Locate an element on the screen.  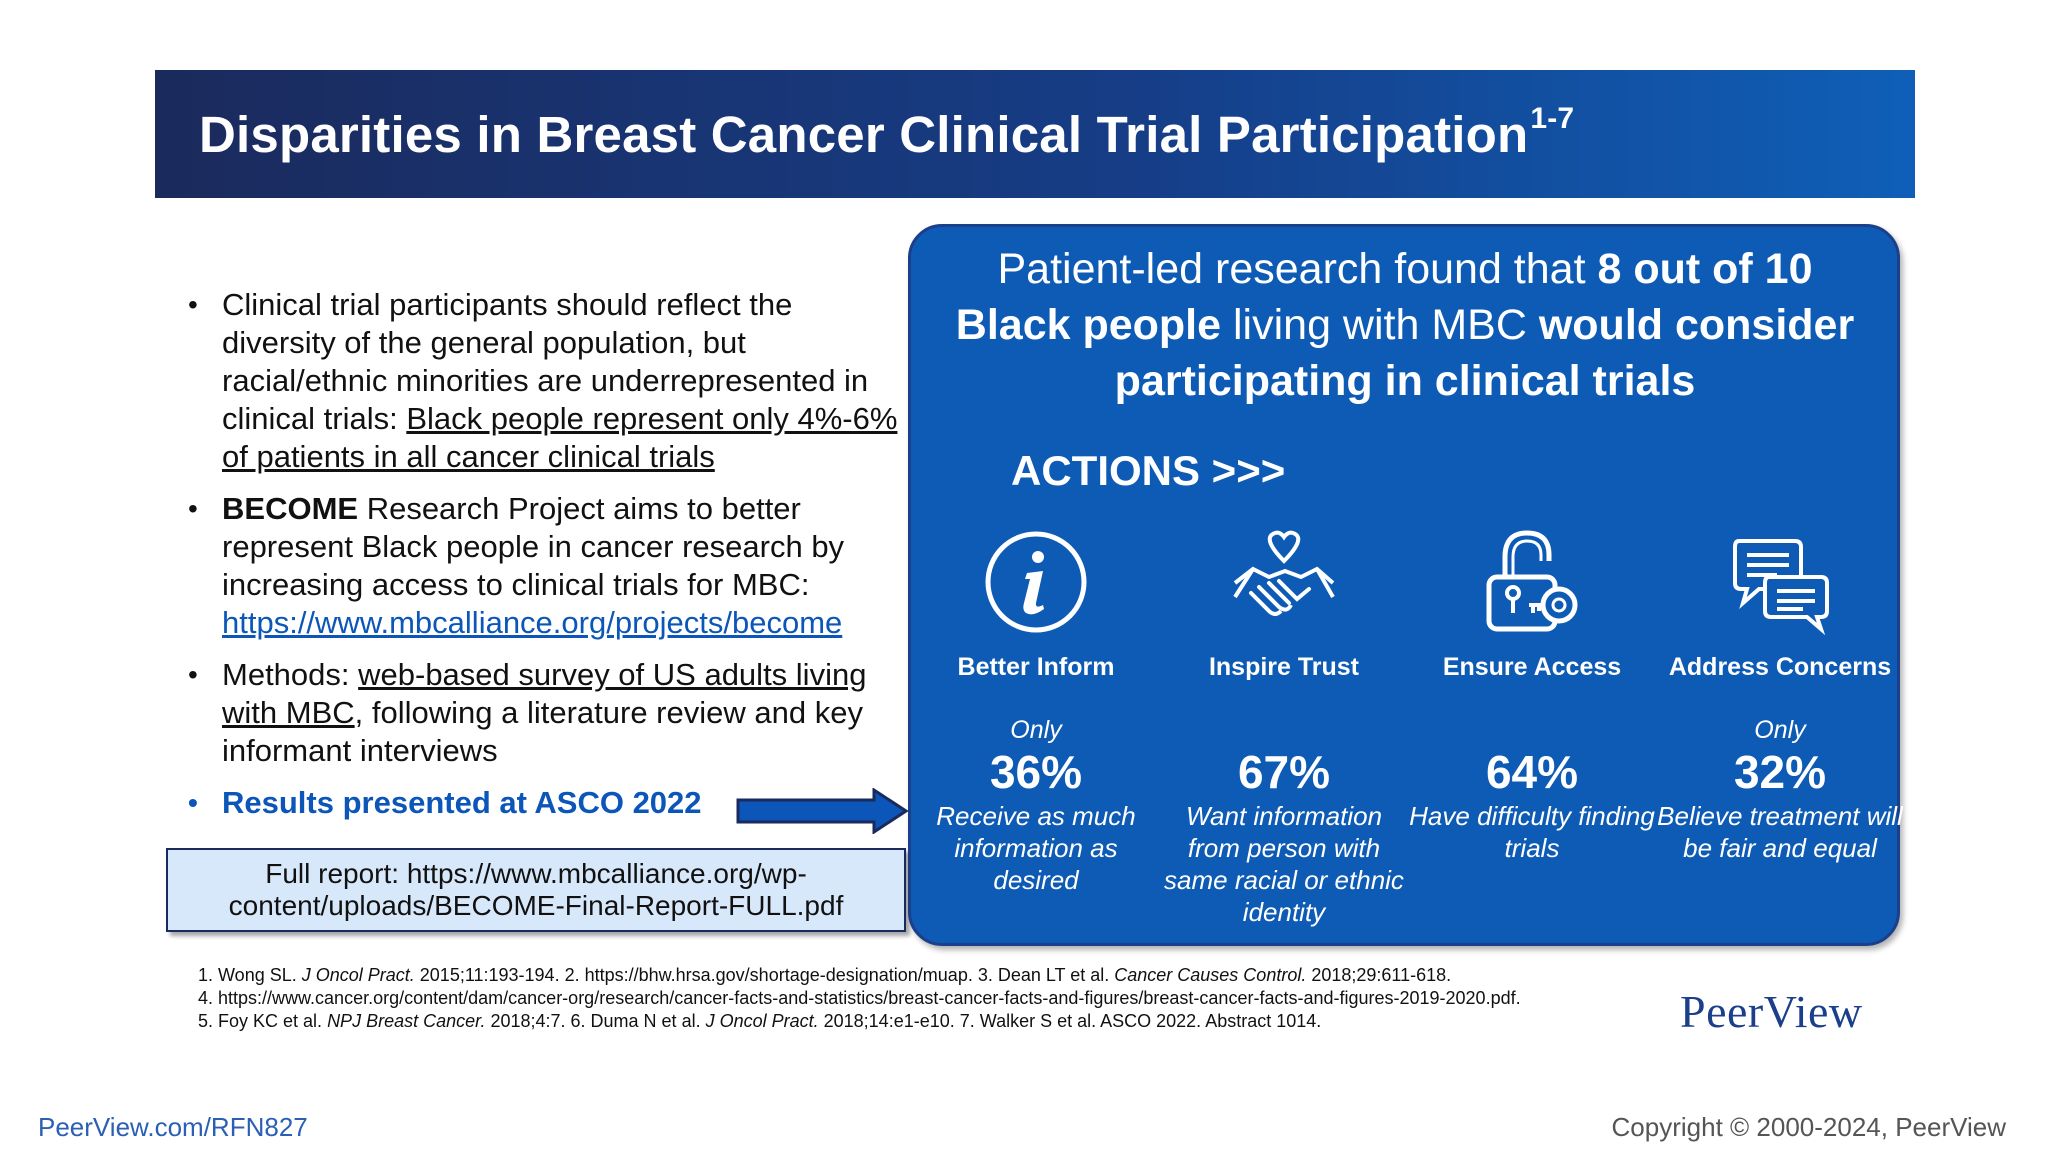
become-label: BECOME is located at coordinates (290, 508).